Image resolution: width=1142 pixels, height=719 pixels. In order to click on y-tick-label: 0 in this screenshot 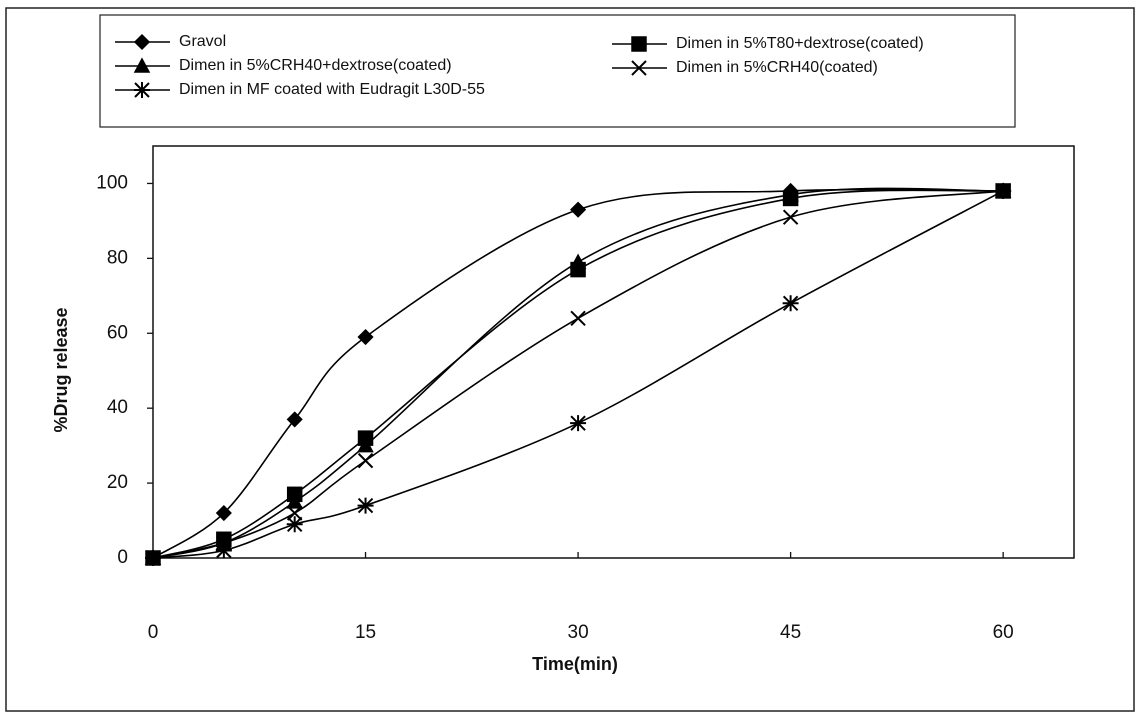, I will do `click(122, 557)`.